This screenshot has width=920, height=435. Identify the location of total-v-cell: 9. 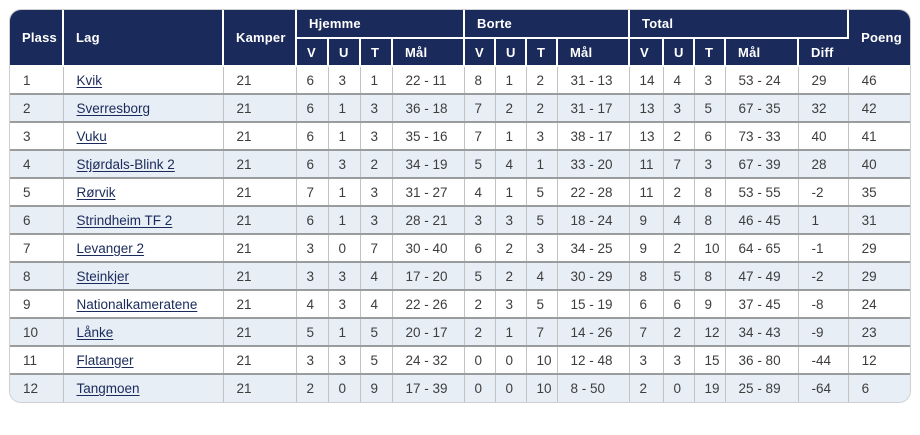
(646, 247).